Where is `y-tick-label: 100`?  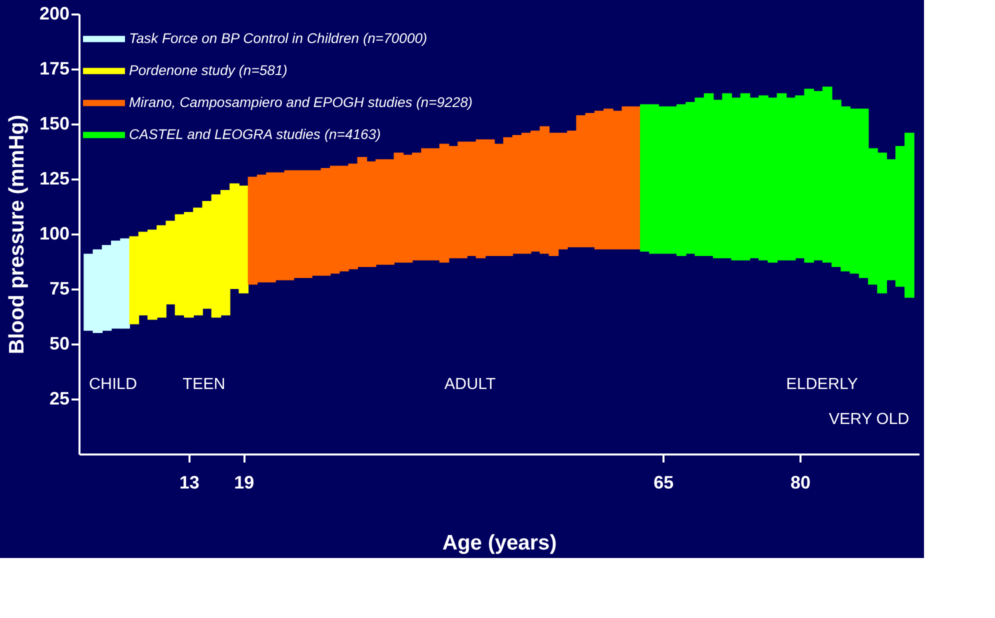
y-tick-label: 100 is located at coordinates (54, 234).